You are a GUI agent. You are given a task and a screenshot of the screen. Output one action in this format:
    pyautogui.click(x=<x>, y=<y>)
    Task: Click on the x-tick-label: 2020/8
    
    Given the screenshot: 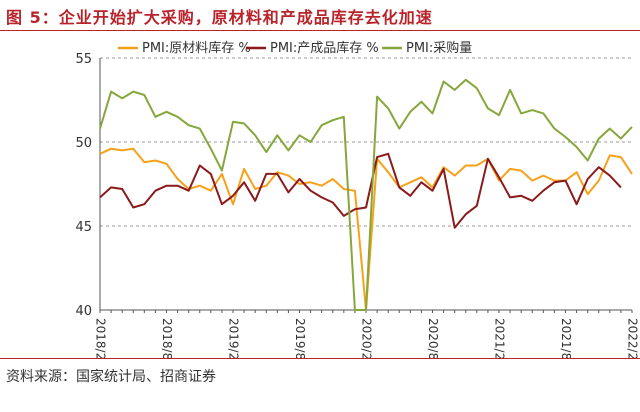 What is the action you would take?
    pyautogui.click(x=433, y=338)
    